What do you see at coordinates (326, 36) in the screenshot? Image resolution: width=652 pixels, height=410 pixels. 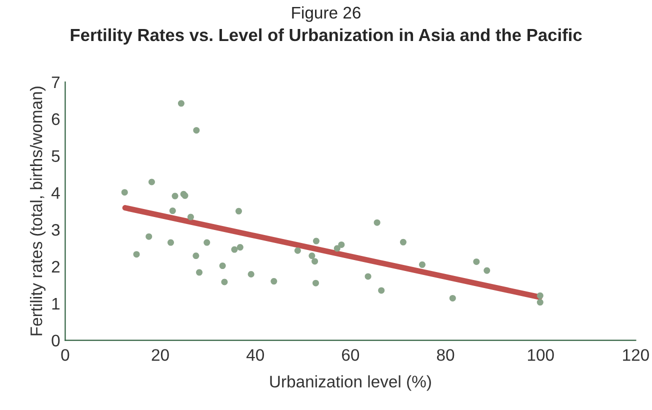 I see `chart-title: Fertility Rates vs. Level of Urbanization in Asia and the Pacific` at bounding box center [326, 36].